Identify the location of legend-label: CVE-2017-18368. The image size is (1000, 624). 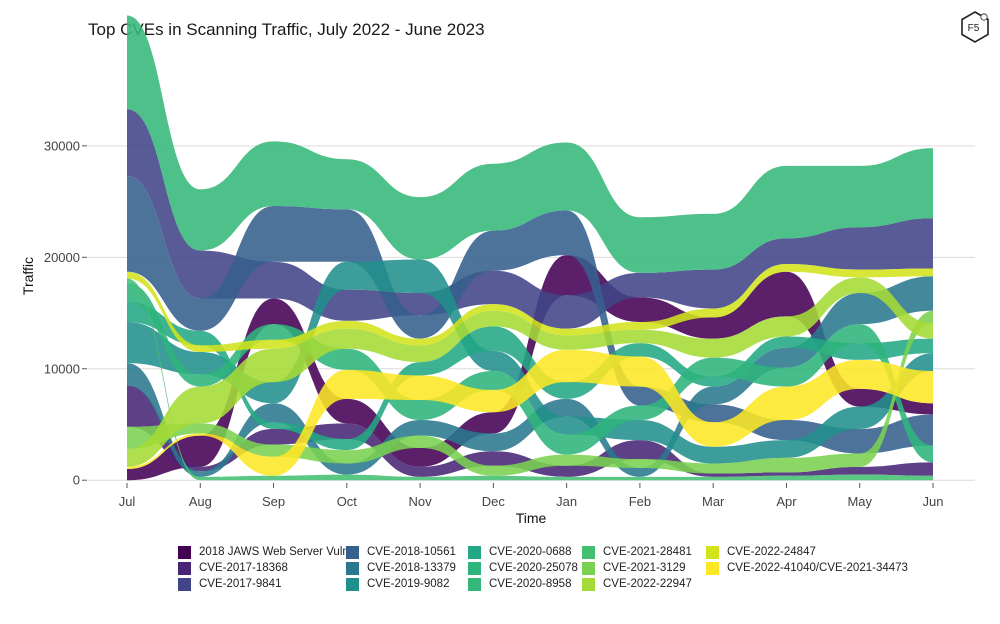
(243, 568).